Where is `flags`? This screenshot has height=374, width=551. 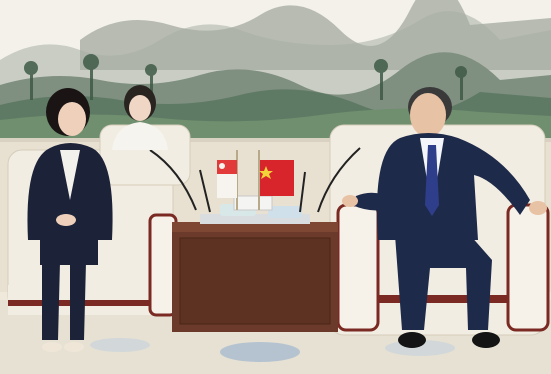
flags is located at coordinates (255, 180).